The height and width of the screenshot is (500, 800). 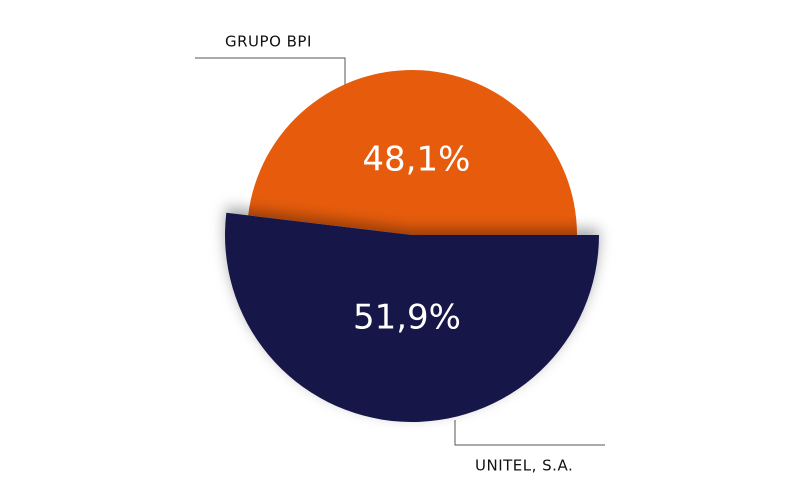 What do you see at coordinates (416, 159) in the screenshot?
I see `value-label: 48,1%` at bounding box center [416, 159].